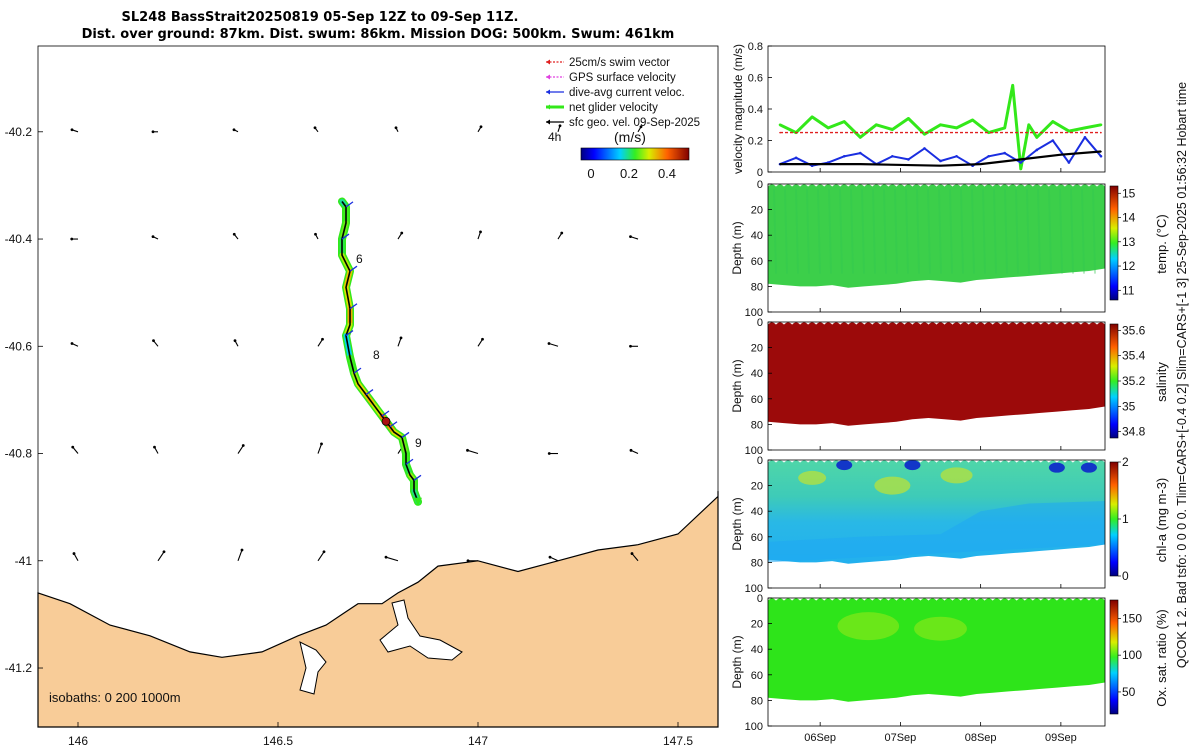 Image resolution: width=1200 pixels, height=750 pixels. What do you see at coordinates (936, 109) in the screenshot?
I see `velocity-panel-frame` at bounding box center [936, 109].